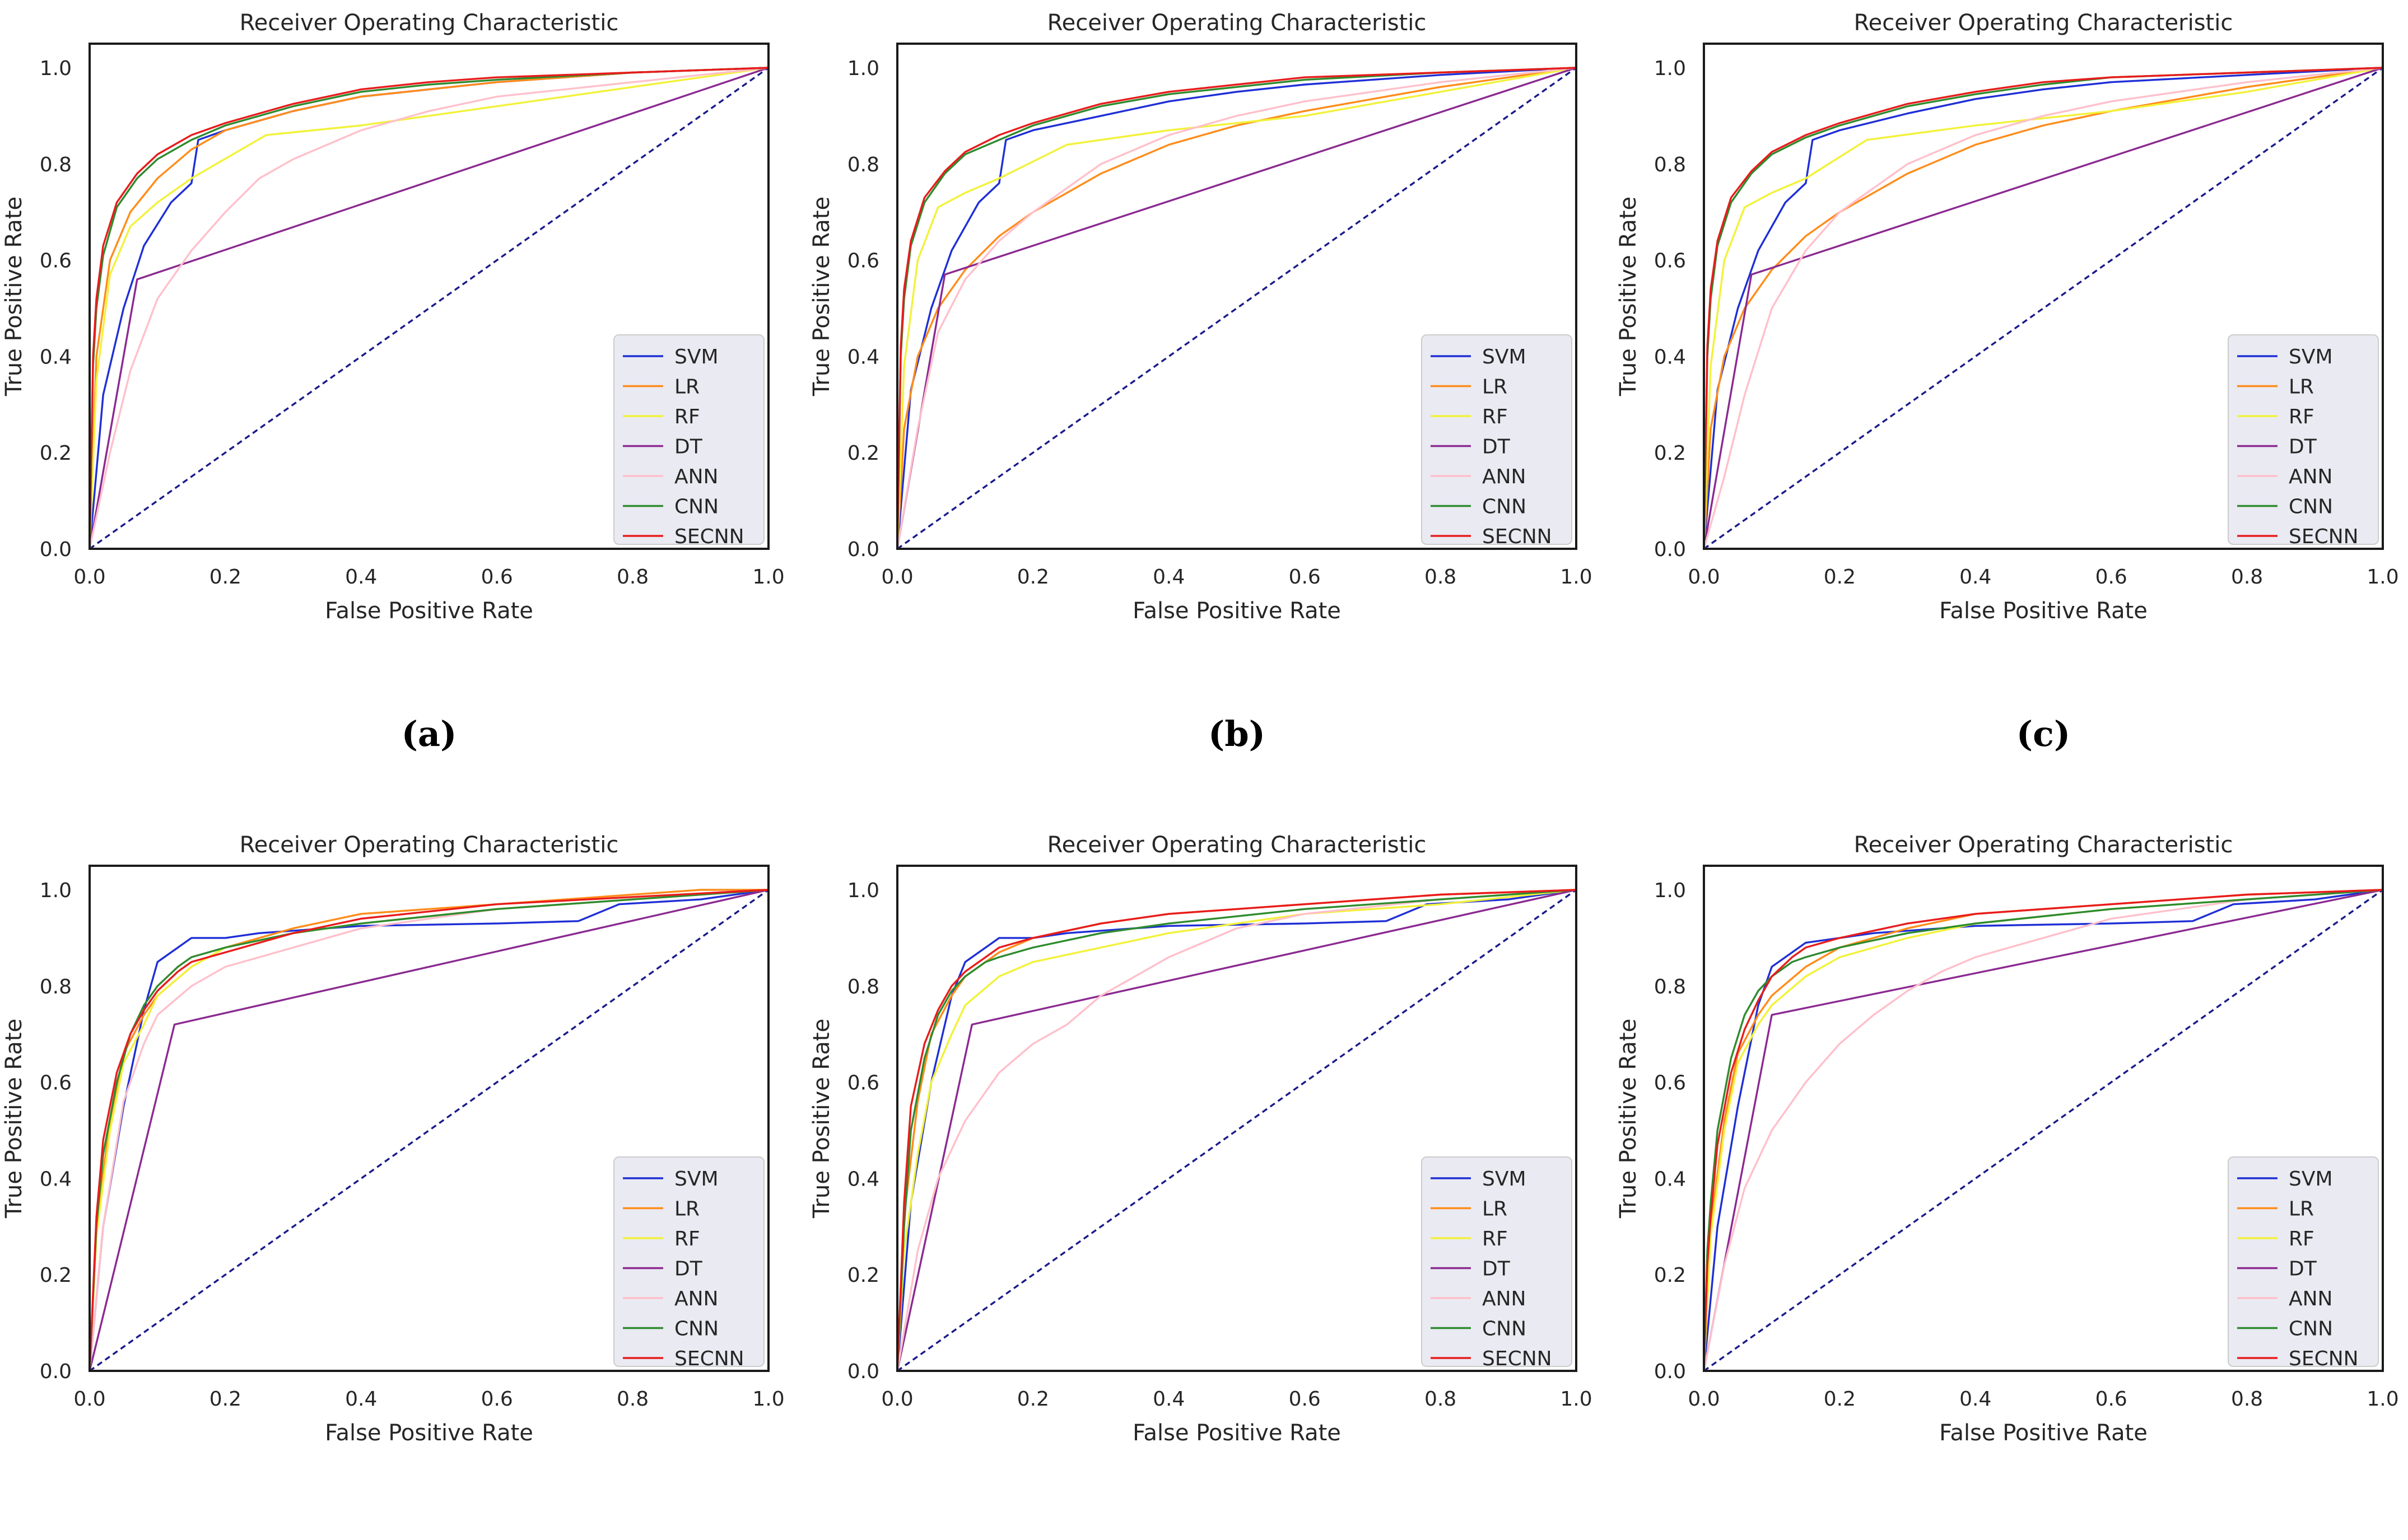 Image resolution: width=2408 pixels, height=1540 pixels. I want to click on roc-curve-svm, so click(2043, 308).